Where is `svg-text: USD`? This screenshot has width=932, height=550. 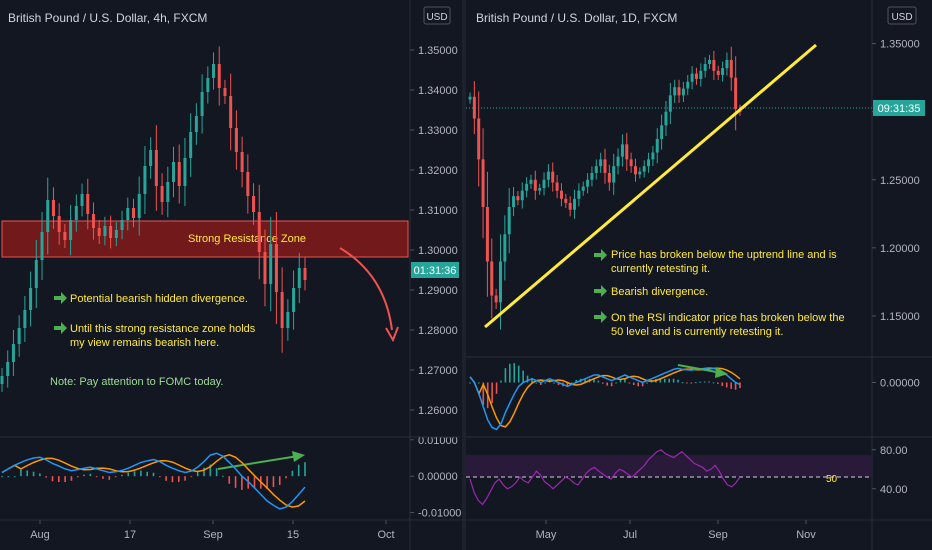 svg-text: USD is located at coordinates (436, 17).